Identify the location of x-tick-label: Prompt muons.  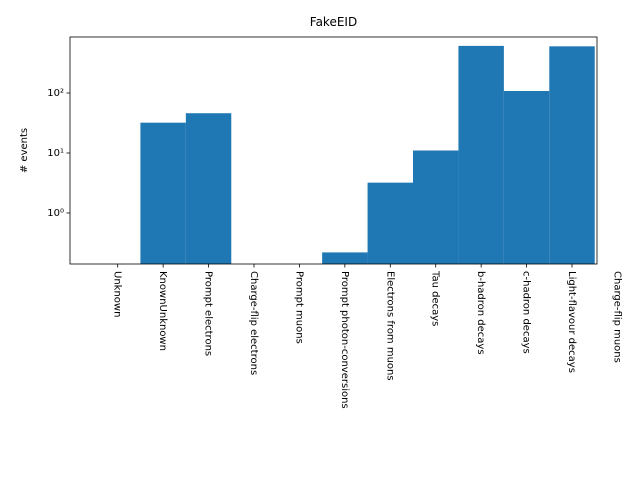
(298, 307).